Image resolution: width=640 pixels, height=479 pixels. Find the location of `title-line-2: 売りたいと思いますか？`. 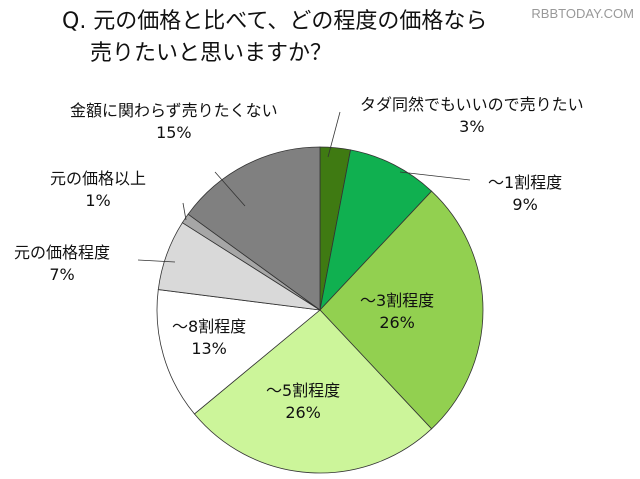

title-line-2: 売りたいと思いますか？ is located at coordinates (211, 53).